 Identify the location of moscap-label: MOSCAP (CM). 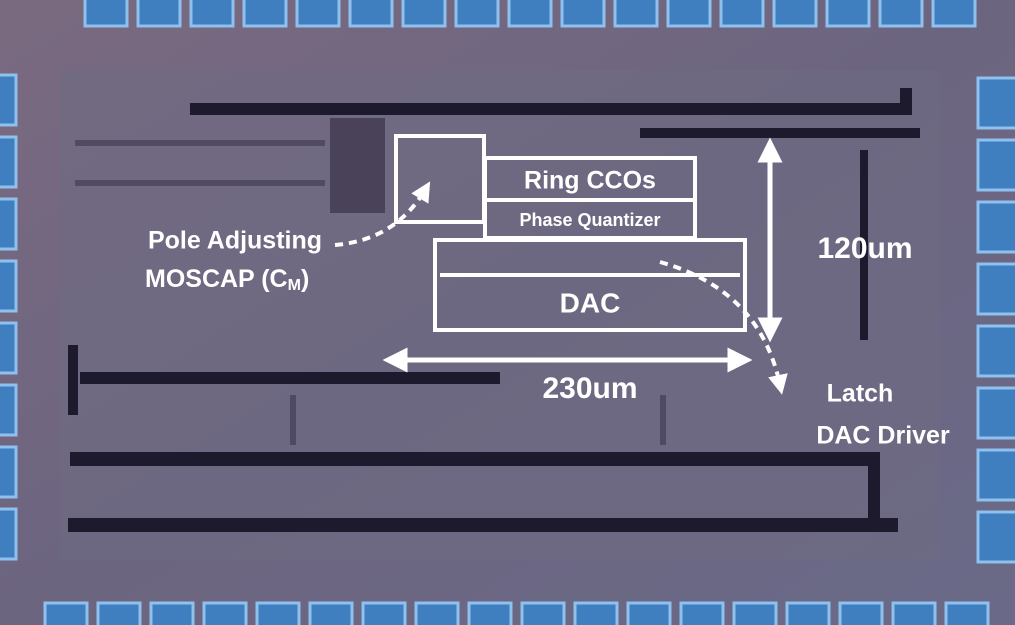
(227, 280).